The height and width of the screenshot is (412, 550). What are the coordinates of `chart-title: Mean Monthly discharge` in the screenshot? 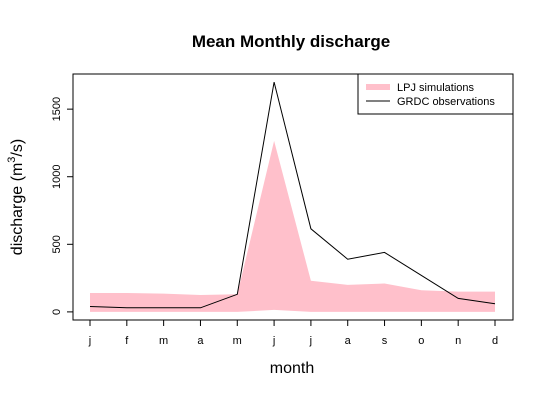 It's located at (291, 41).